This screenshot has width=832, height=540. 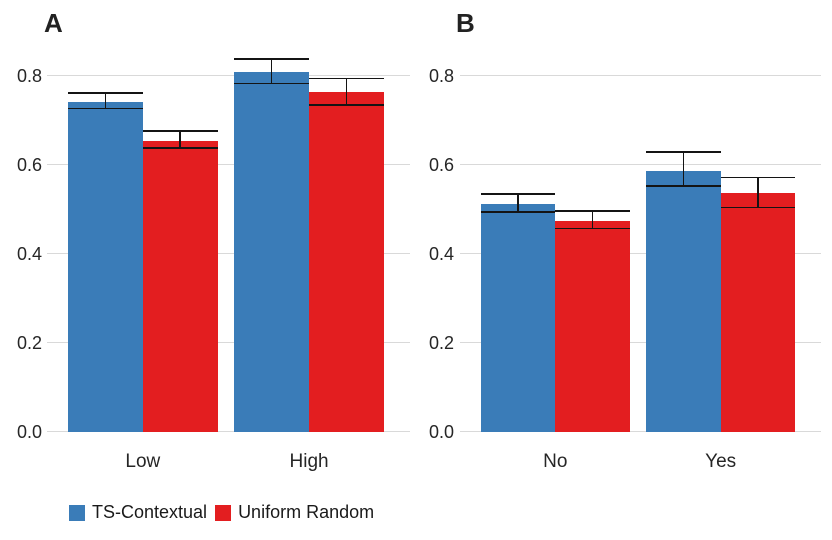 What do you see at coordinates (592, 326) in the screenshot?
I see `bar-uniform-random-no` at bounding box center [592, 326].